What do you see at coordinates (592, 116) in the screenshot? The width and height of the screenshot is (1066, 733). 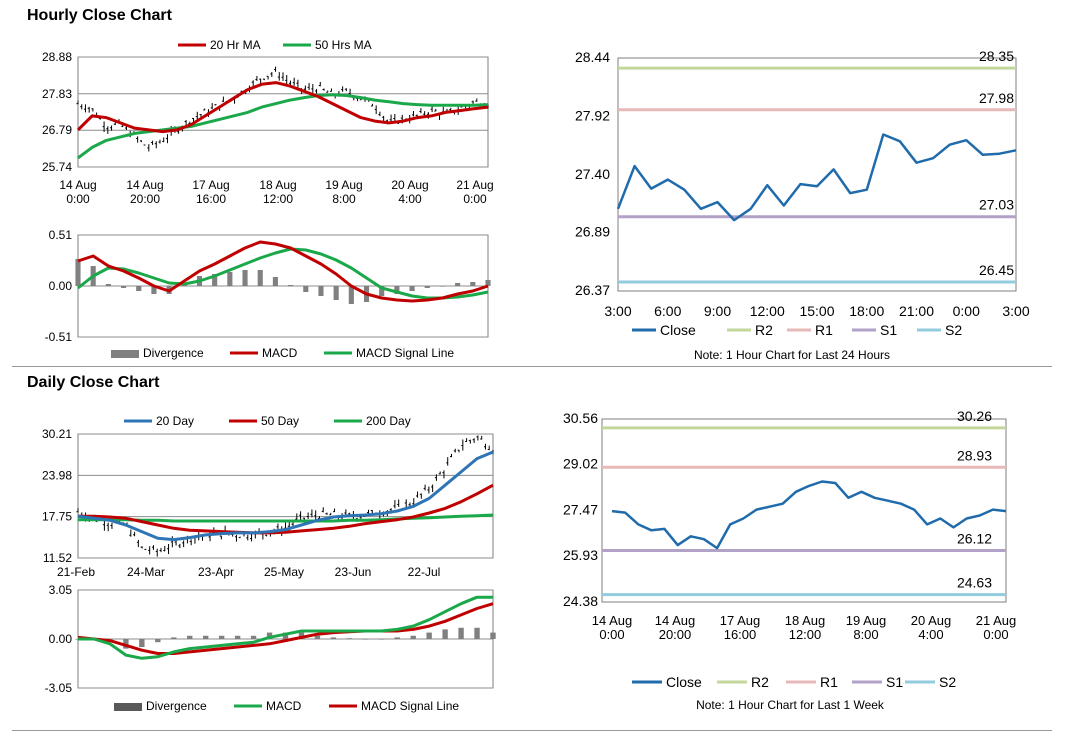 I see `hourly-close-ytick: 27.92` at bounding box center [592, 116].